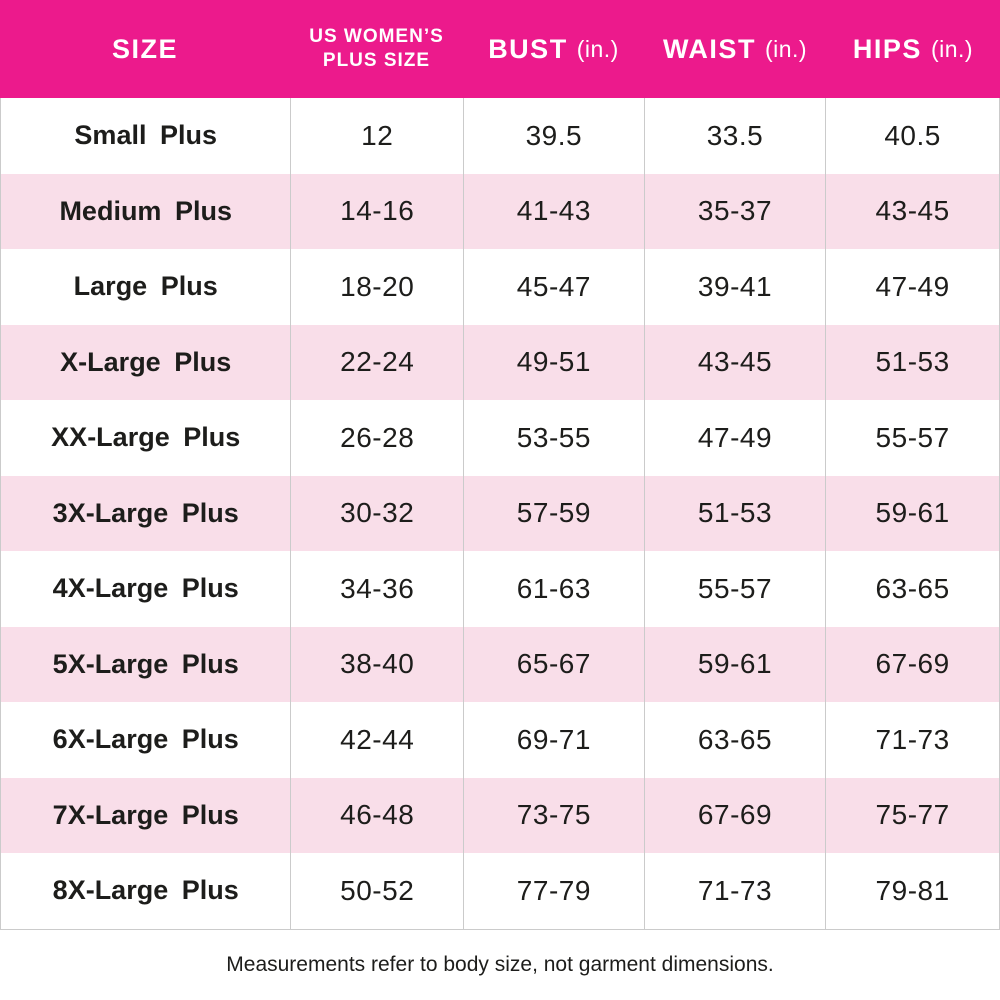  What do you see at coordinates (376, 891) in the screenshot?
I see `us-size-value: 50-52` at bounding box center [376, 891].